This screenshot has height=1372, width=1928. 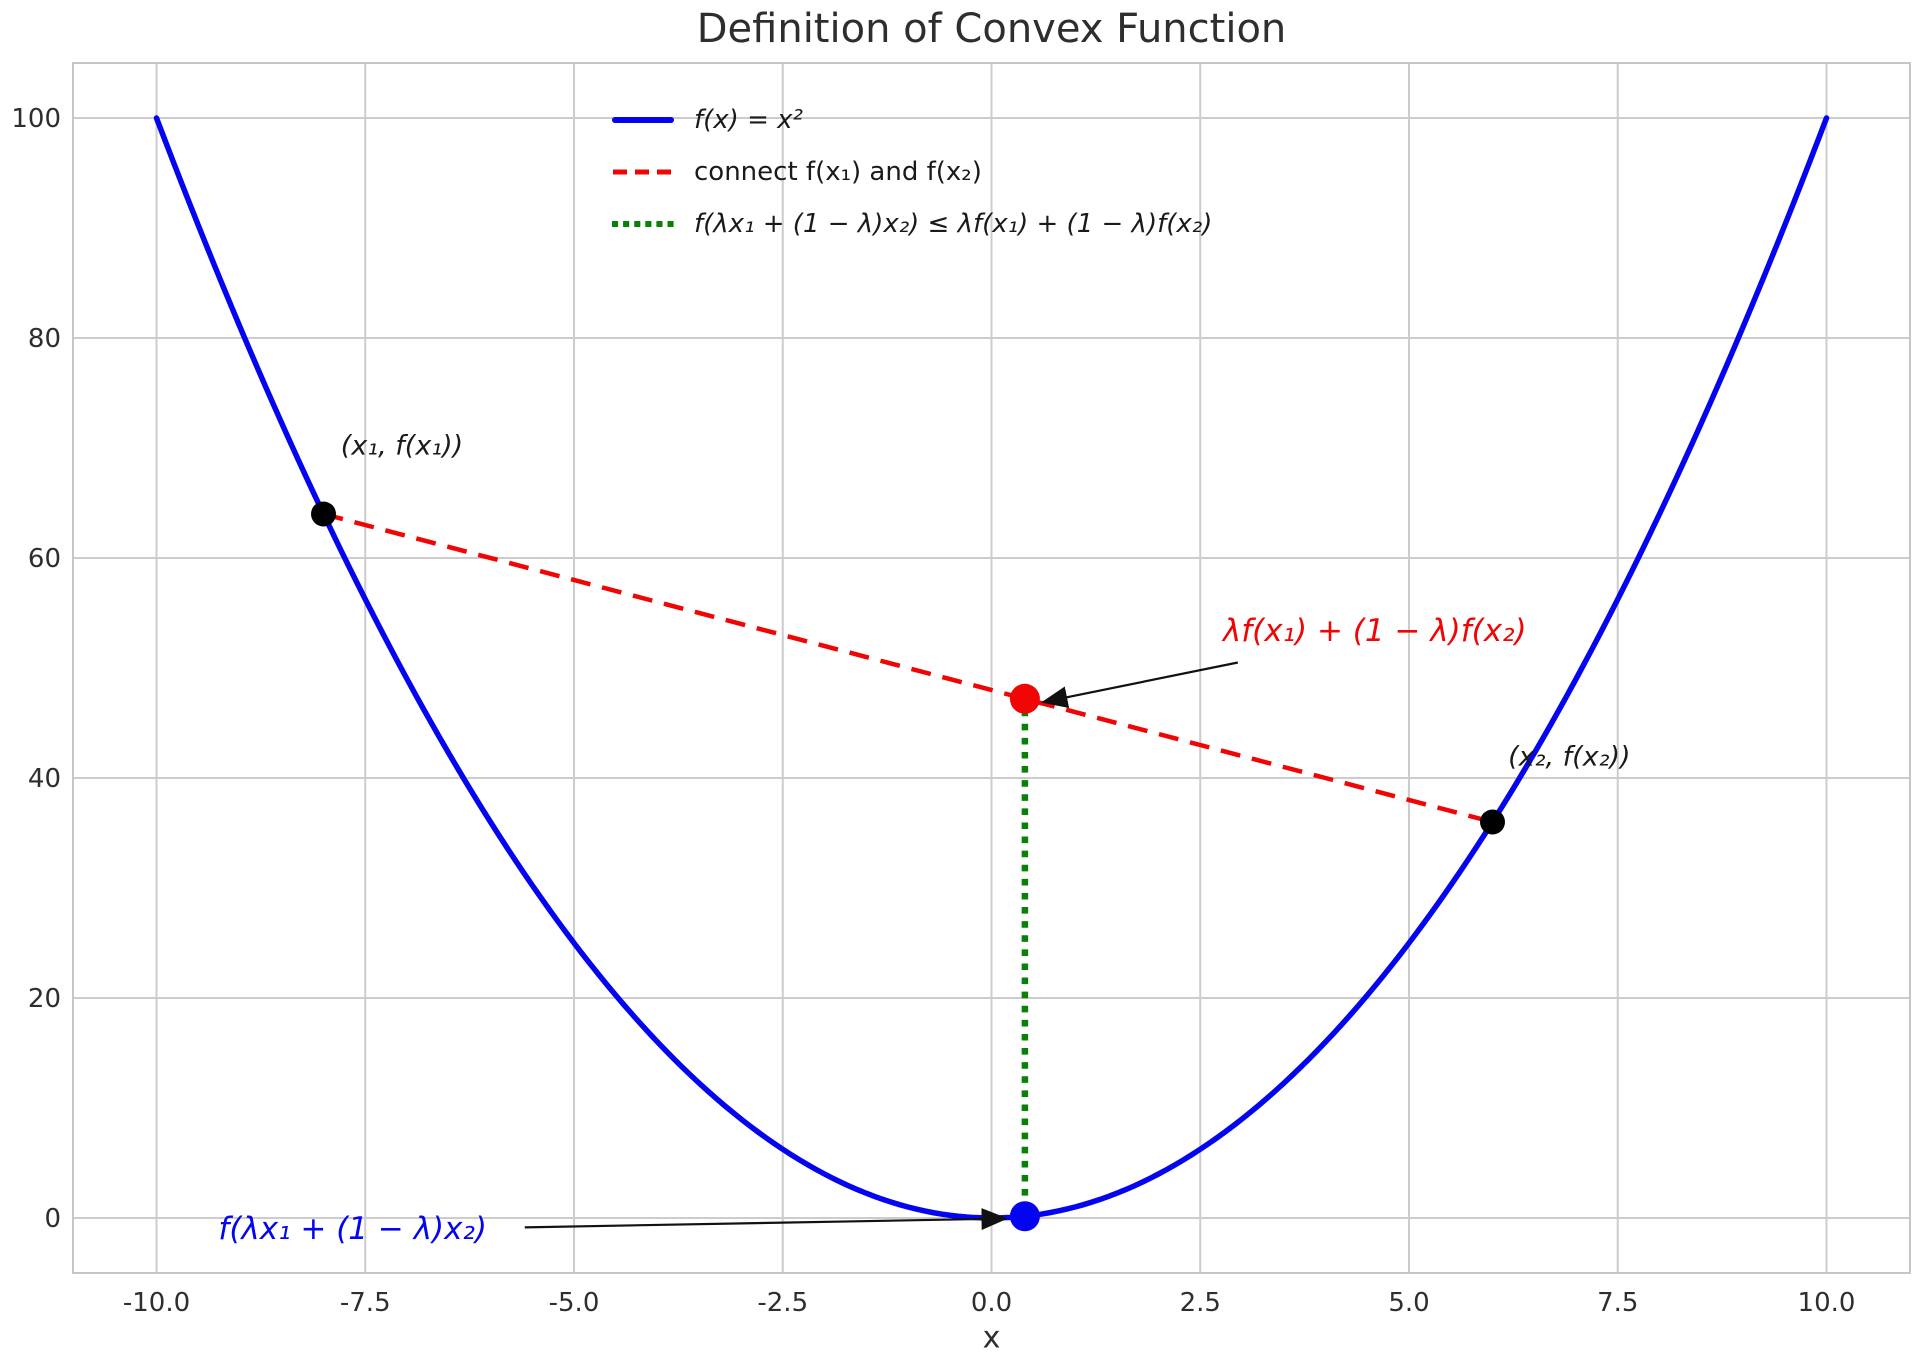 I want to click on y-tick-label: 80, so click(x=44, y=339).